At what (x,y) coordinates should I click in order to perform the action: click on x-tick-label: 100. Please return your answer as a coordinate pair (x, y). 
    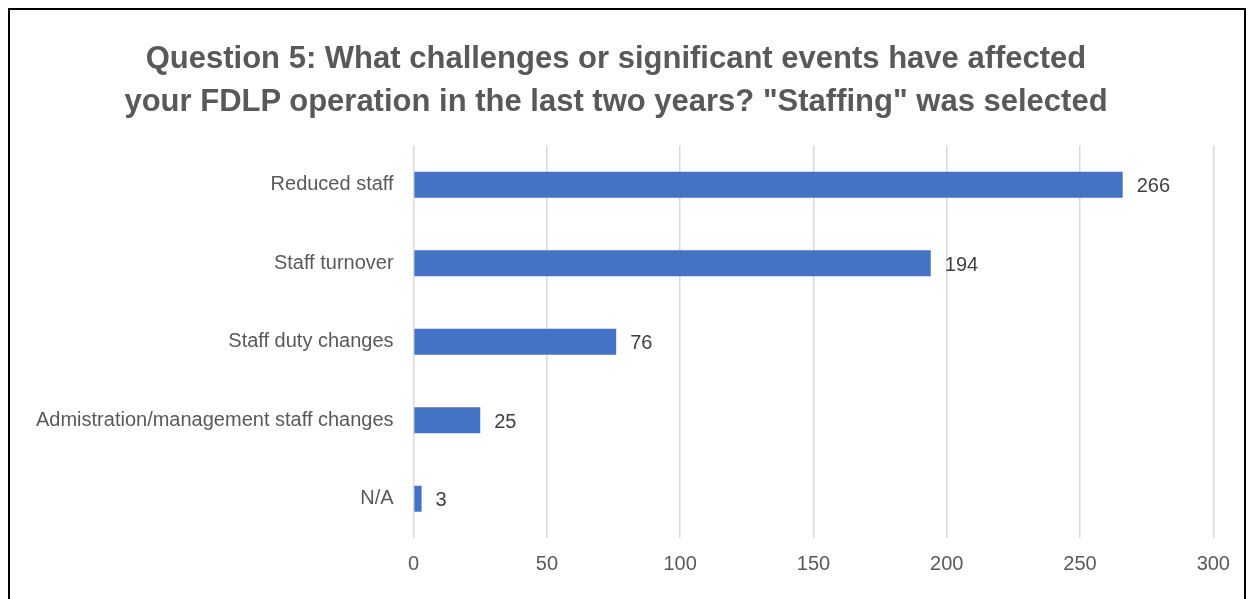
    Looking at the image, I should click on (680, 562).